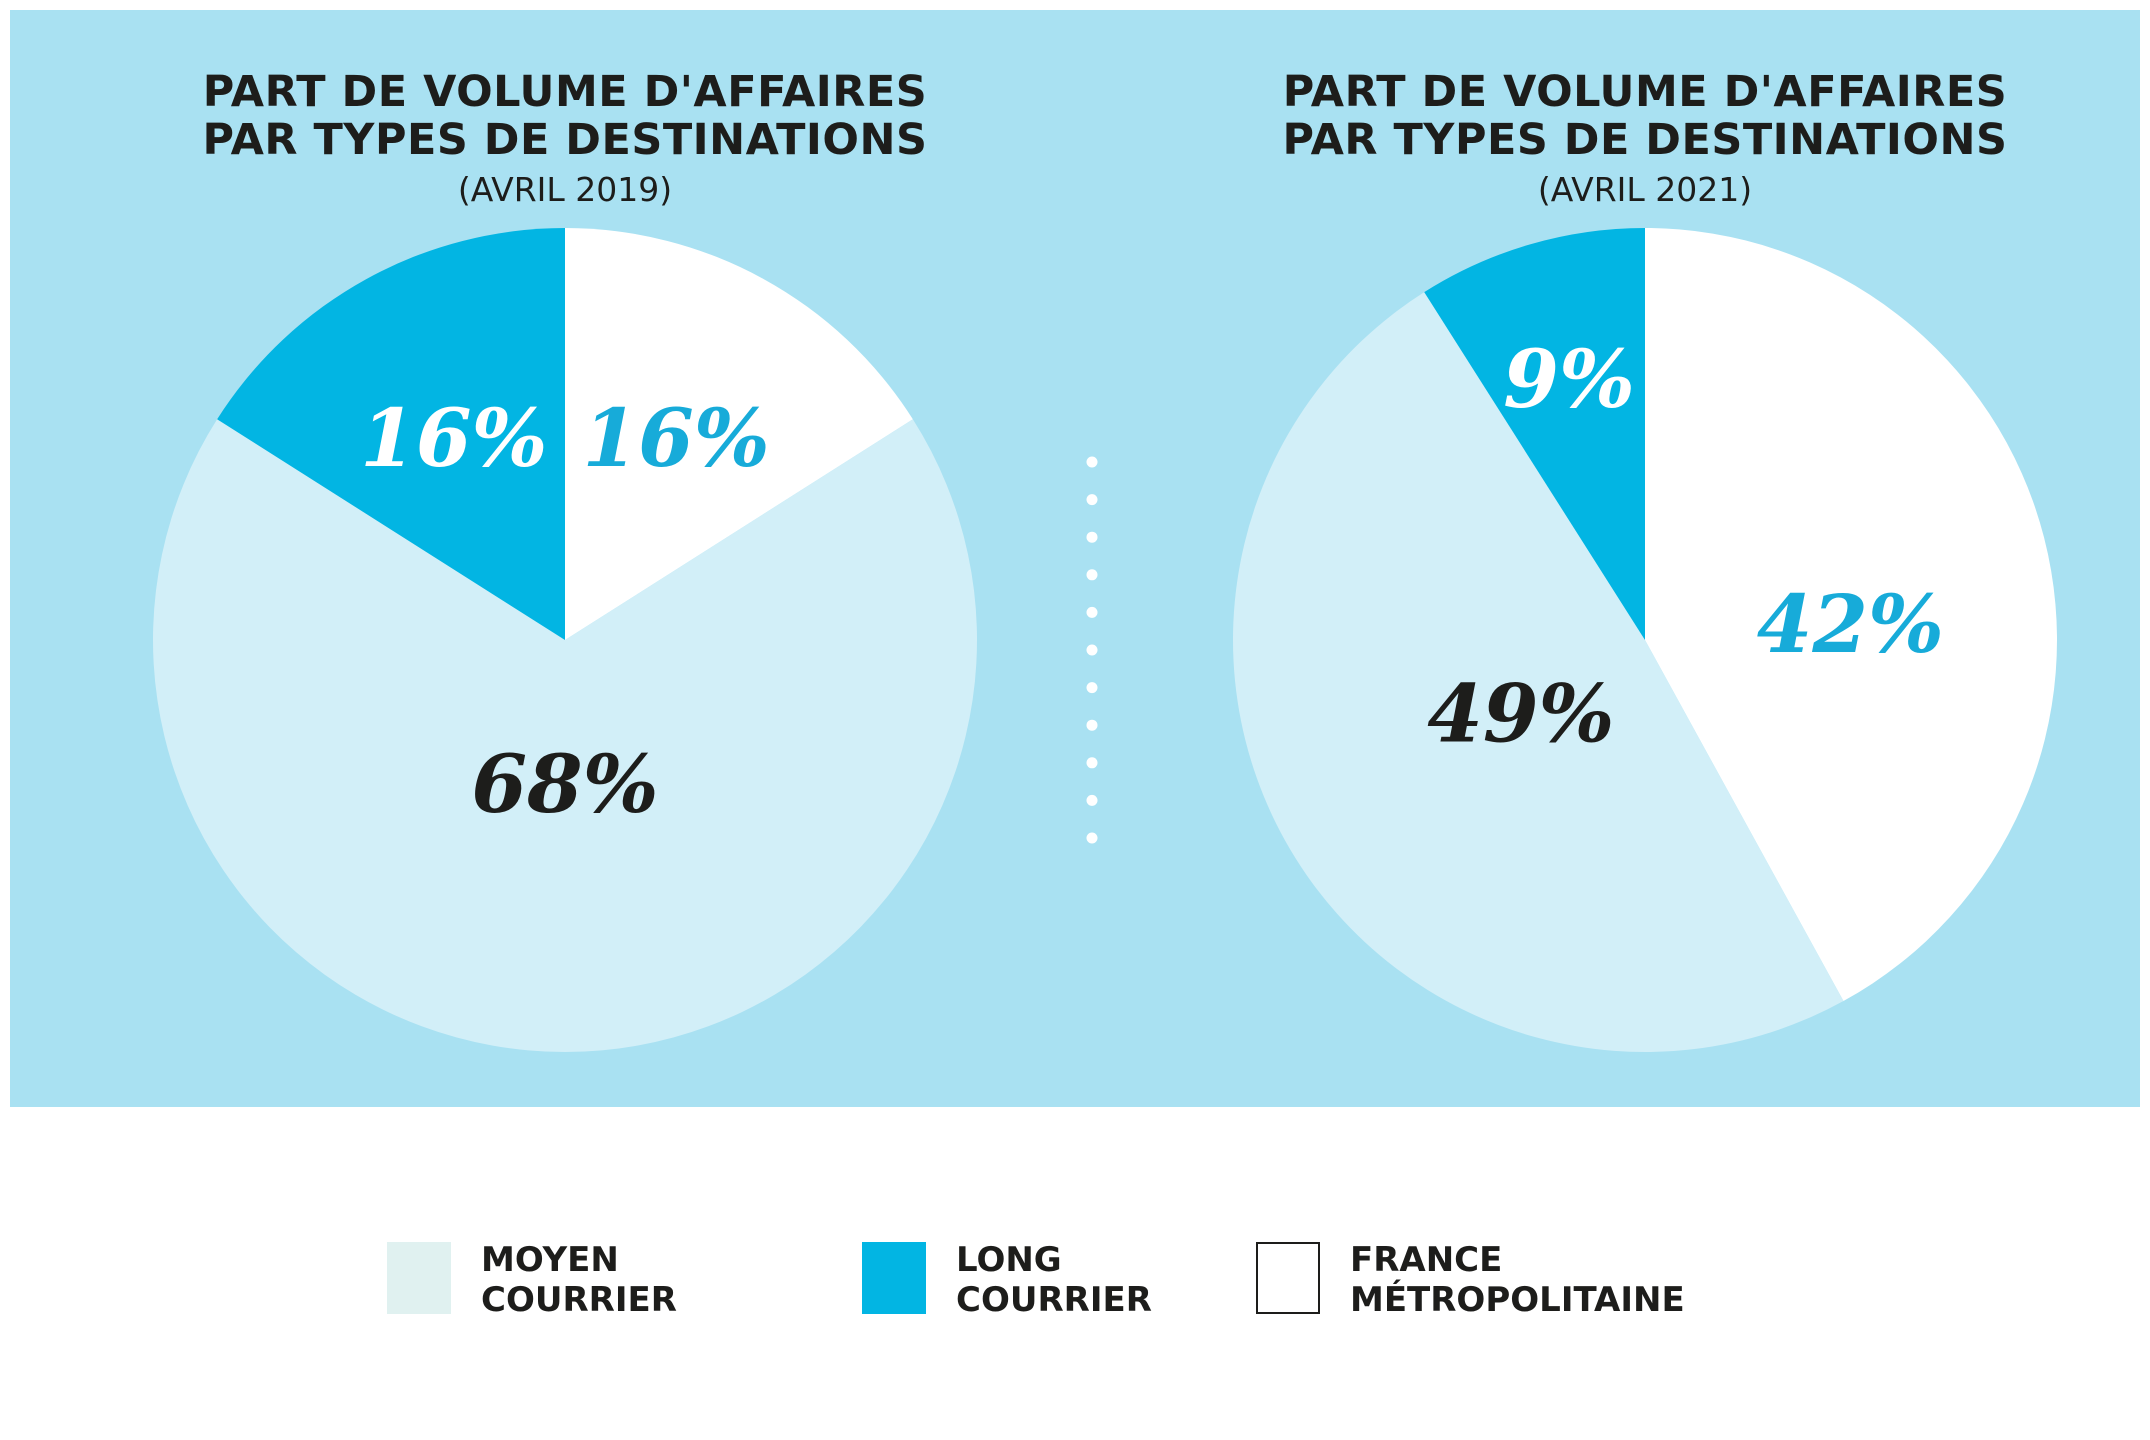 The height and width of the screenshot is (1440, 2150). What do you see at coordinates (1850, 624) in the screenshot?
I see `slice-label-france-metropolitaine: 42%` at bounding box center [1850, 624].